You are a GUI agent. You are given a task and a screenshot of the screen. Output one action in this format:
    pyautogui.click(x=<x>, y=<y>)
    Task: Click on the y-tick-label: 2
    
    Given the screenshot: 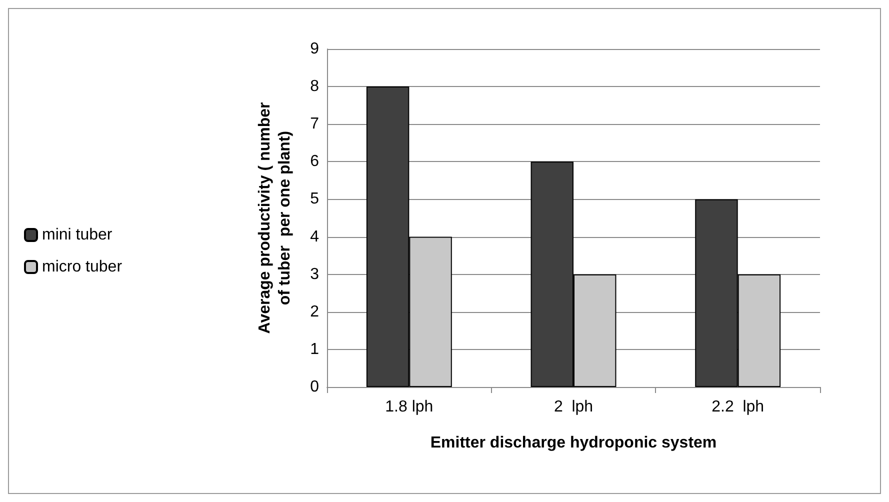 What is the action you would take?
    pyautogui.click(x=315, y=311)
    